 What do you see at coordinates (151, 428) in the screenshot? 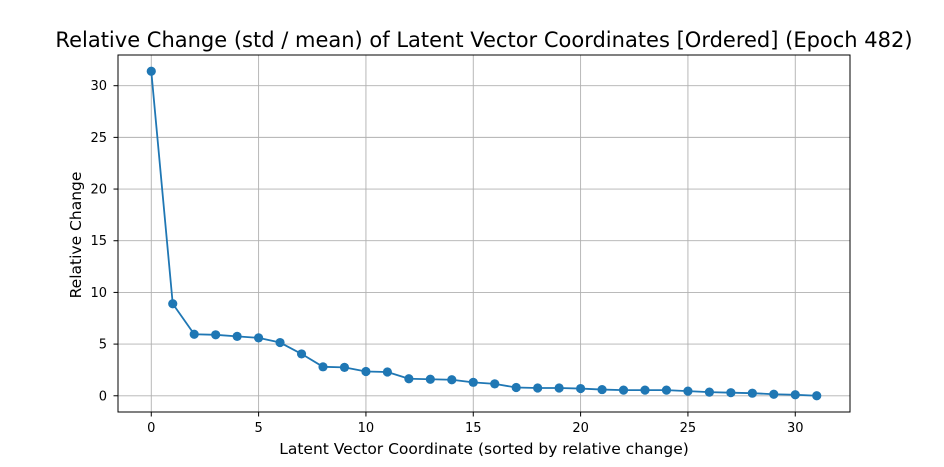
I see `x-tick-label: 0` at bounding box center [151, 428].